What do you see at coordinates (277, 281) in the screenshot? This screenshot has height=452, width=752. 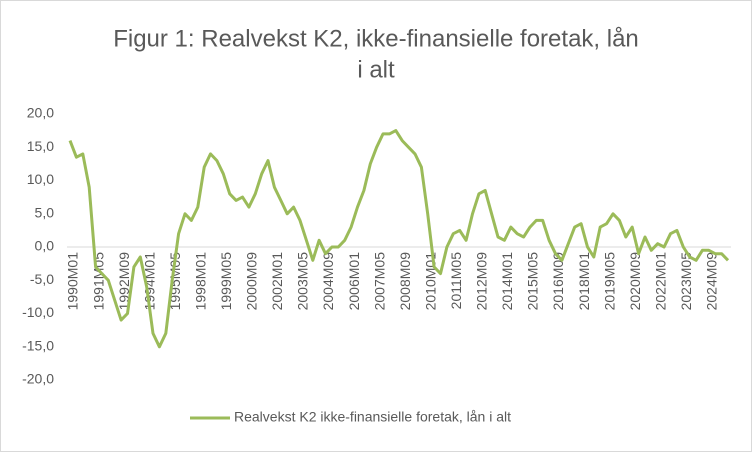 I see `x-tick-label: 2002M01` at bounding box center [277, 281].